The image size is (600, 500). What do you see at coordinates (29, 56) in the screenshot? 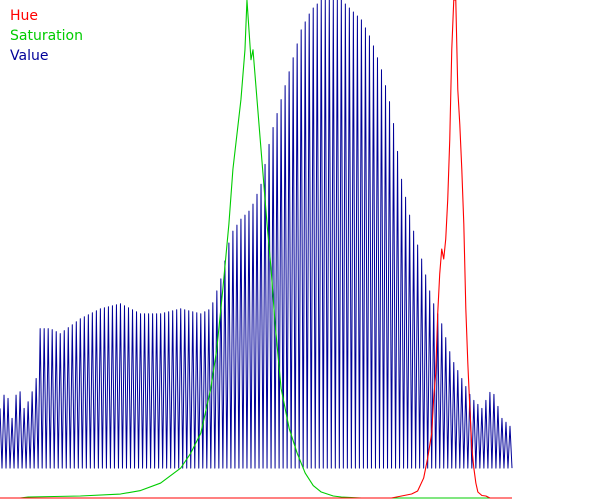
I see `legend-value: Value` at bounding box center [29, 56].